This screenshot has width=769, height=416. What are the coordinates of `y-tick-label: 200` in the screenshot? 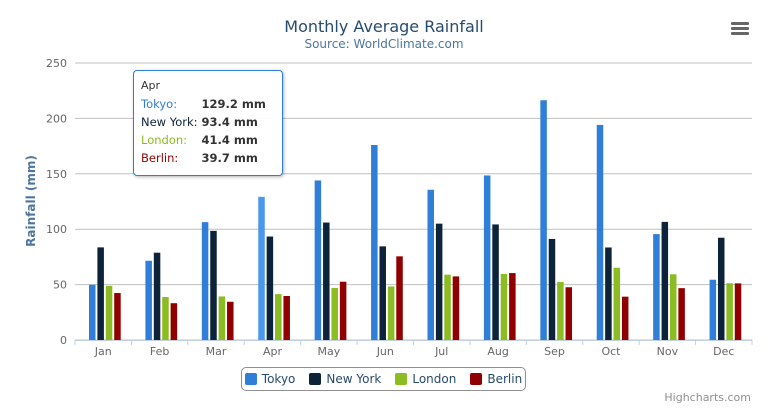 It's located at (56, 118).